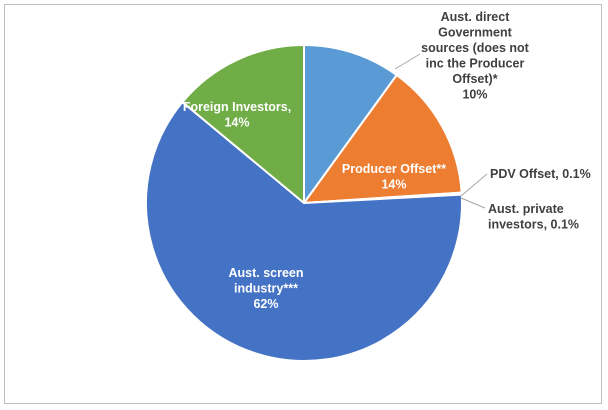 The height and width of the screenshot is (410, 608). I want to click on slice-label-2: Producer Offset** 14%, so click(394, 177).